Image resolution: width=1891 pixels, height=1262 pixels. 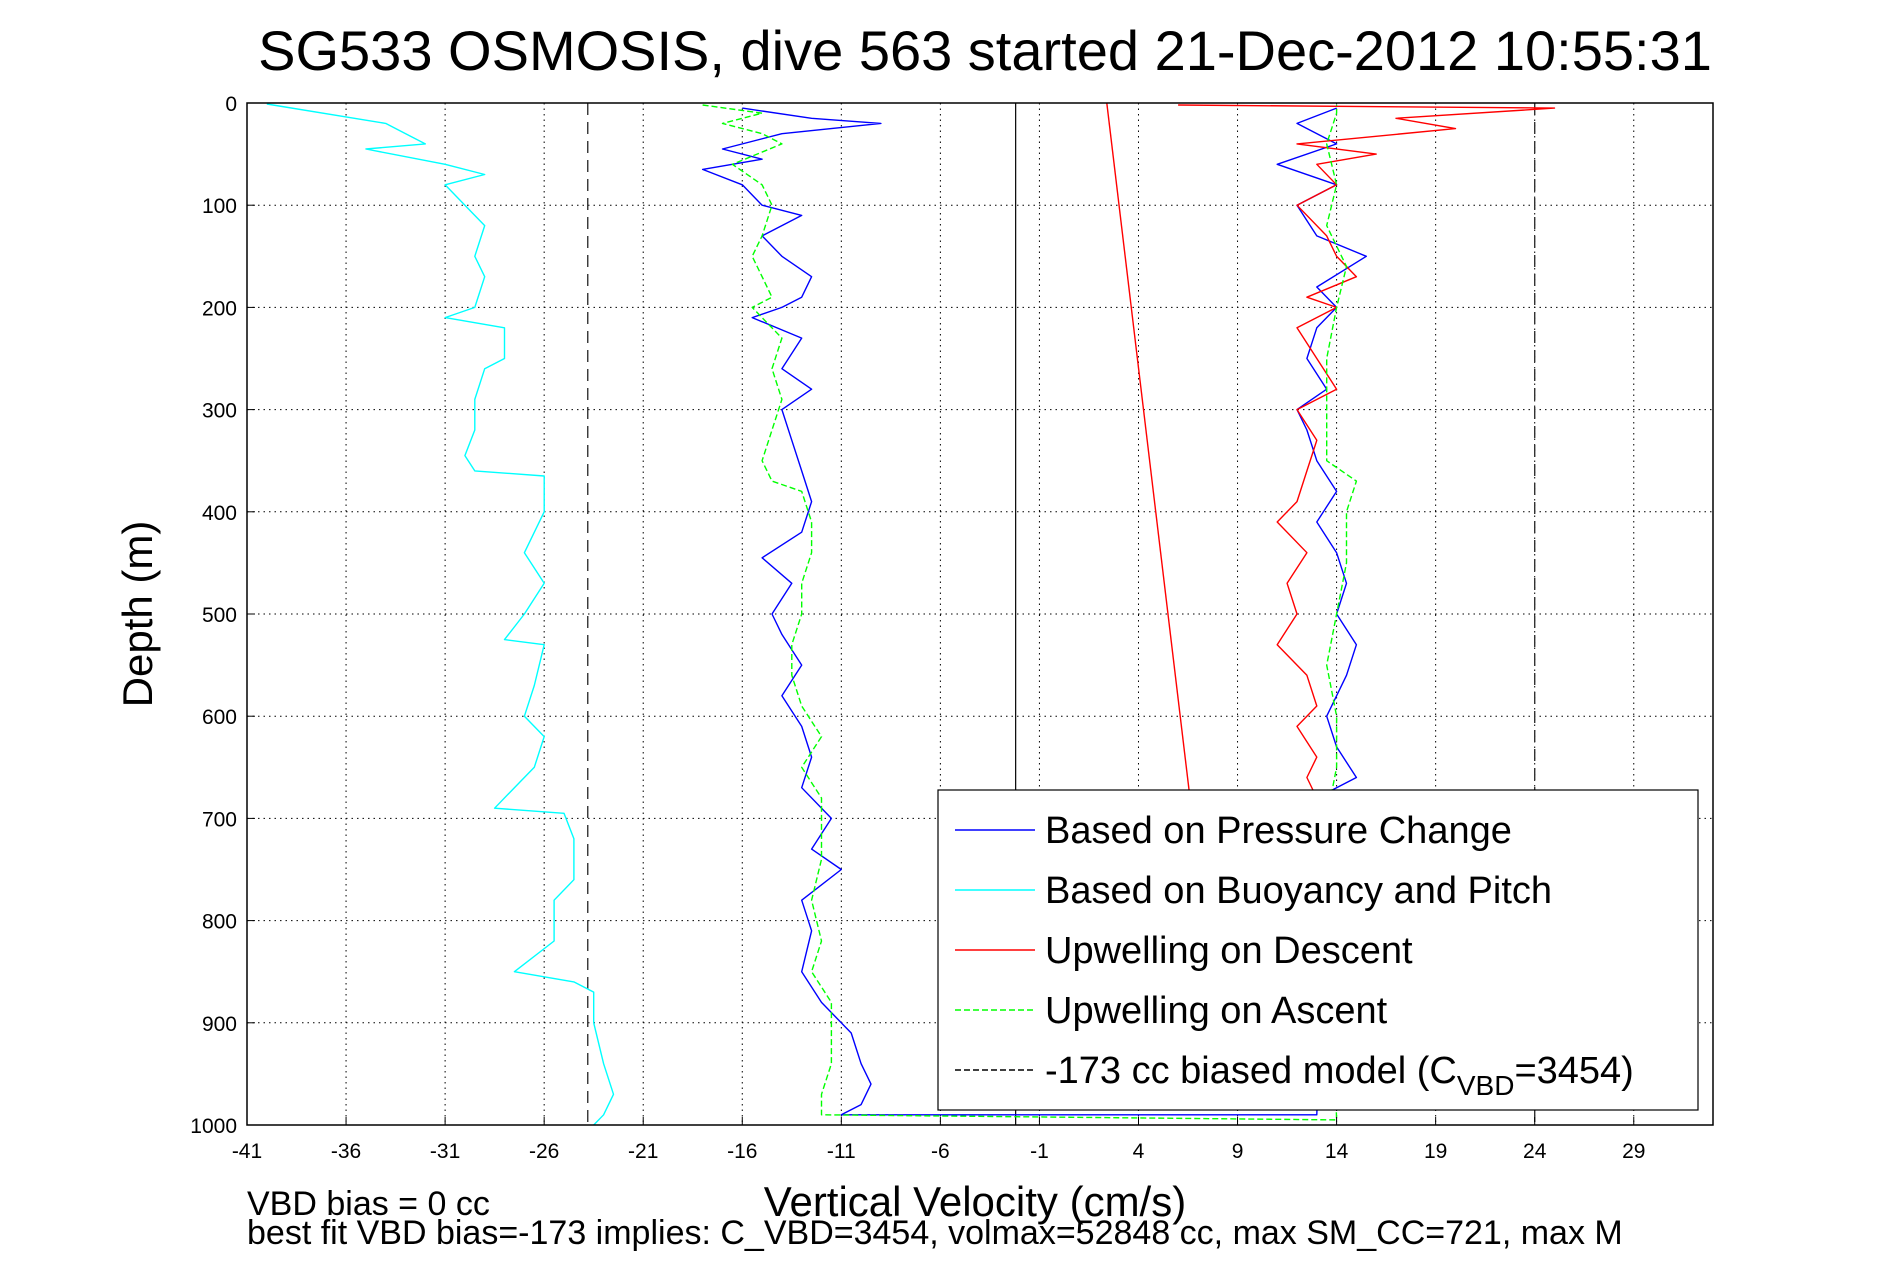 I want to click on y-tick-label-6: 600, so click(x=219, y=717).